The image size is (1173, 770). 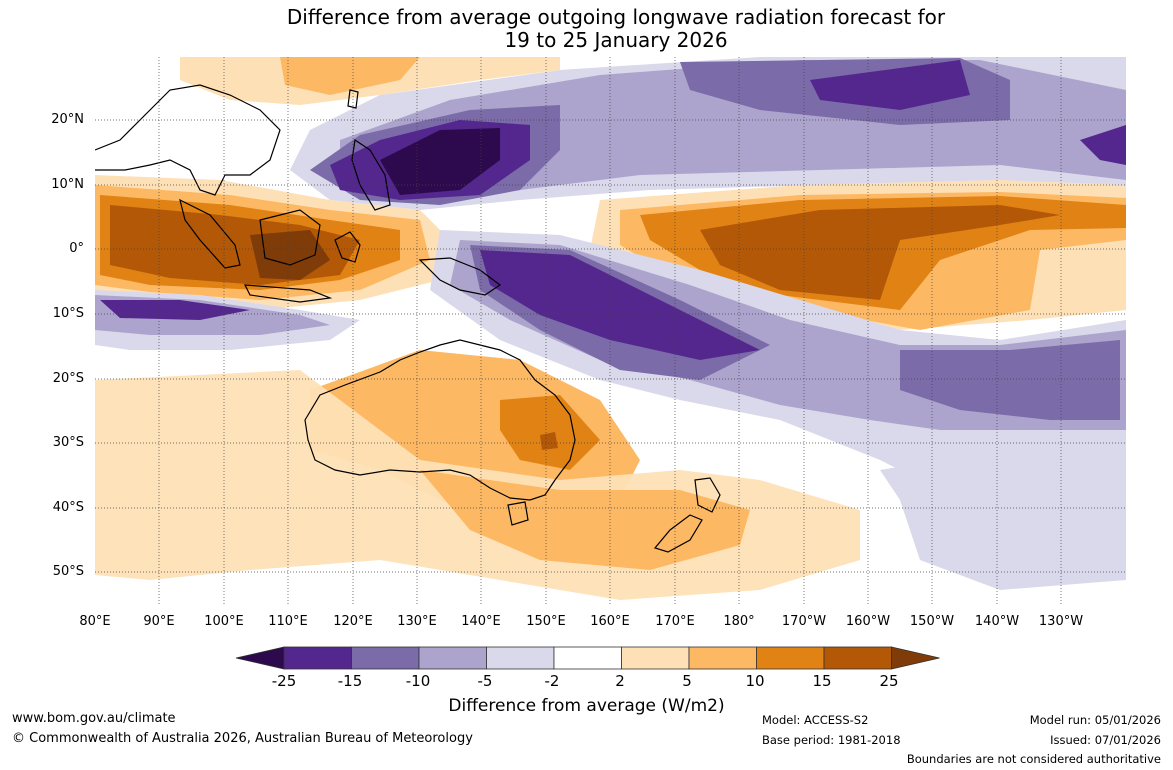 I want to click on colorbar-tick-label: 25, so click(x=889, y=681).